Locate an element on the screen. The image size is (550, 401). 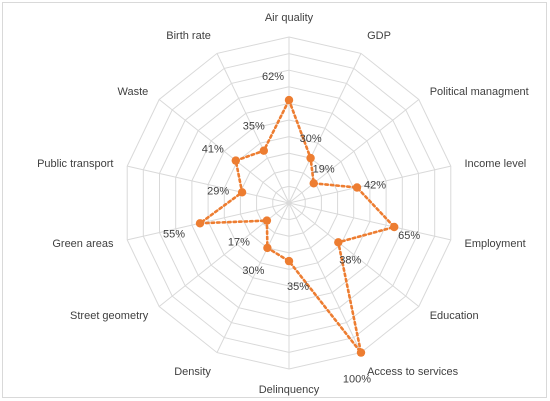
value-label-12: 41% is located at coordinates (213, 150).